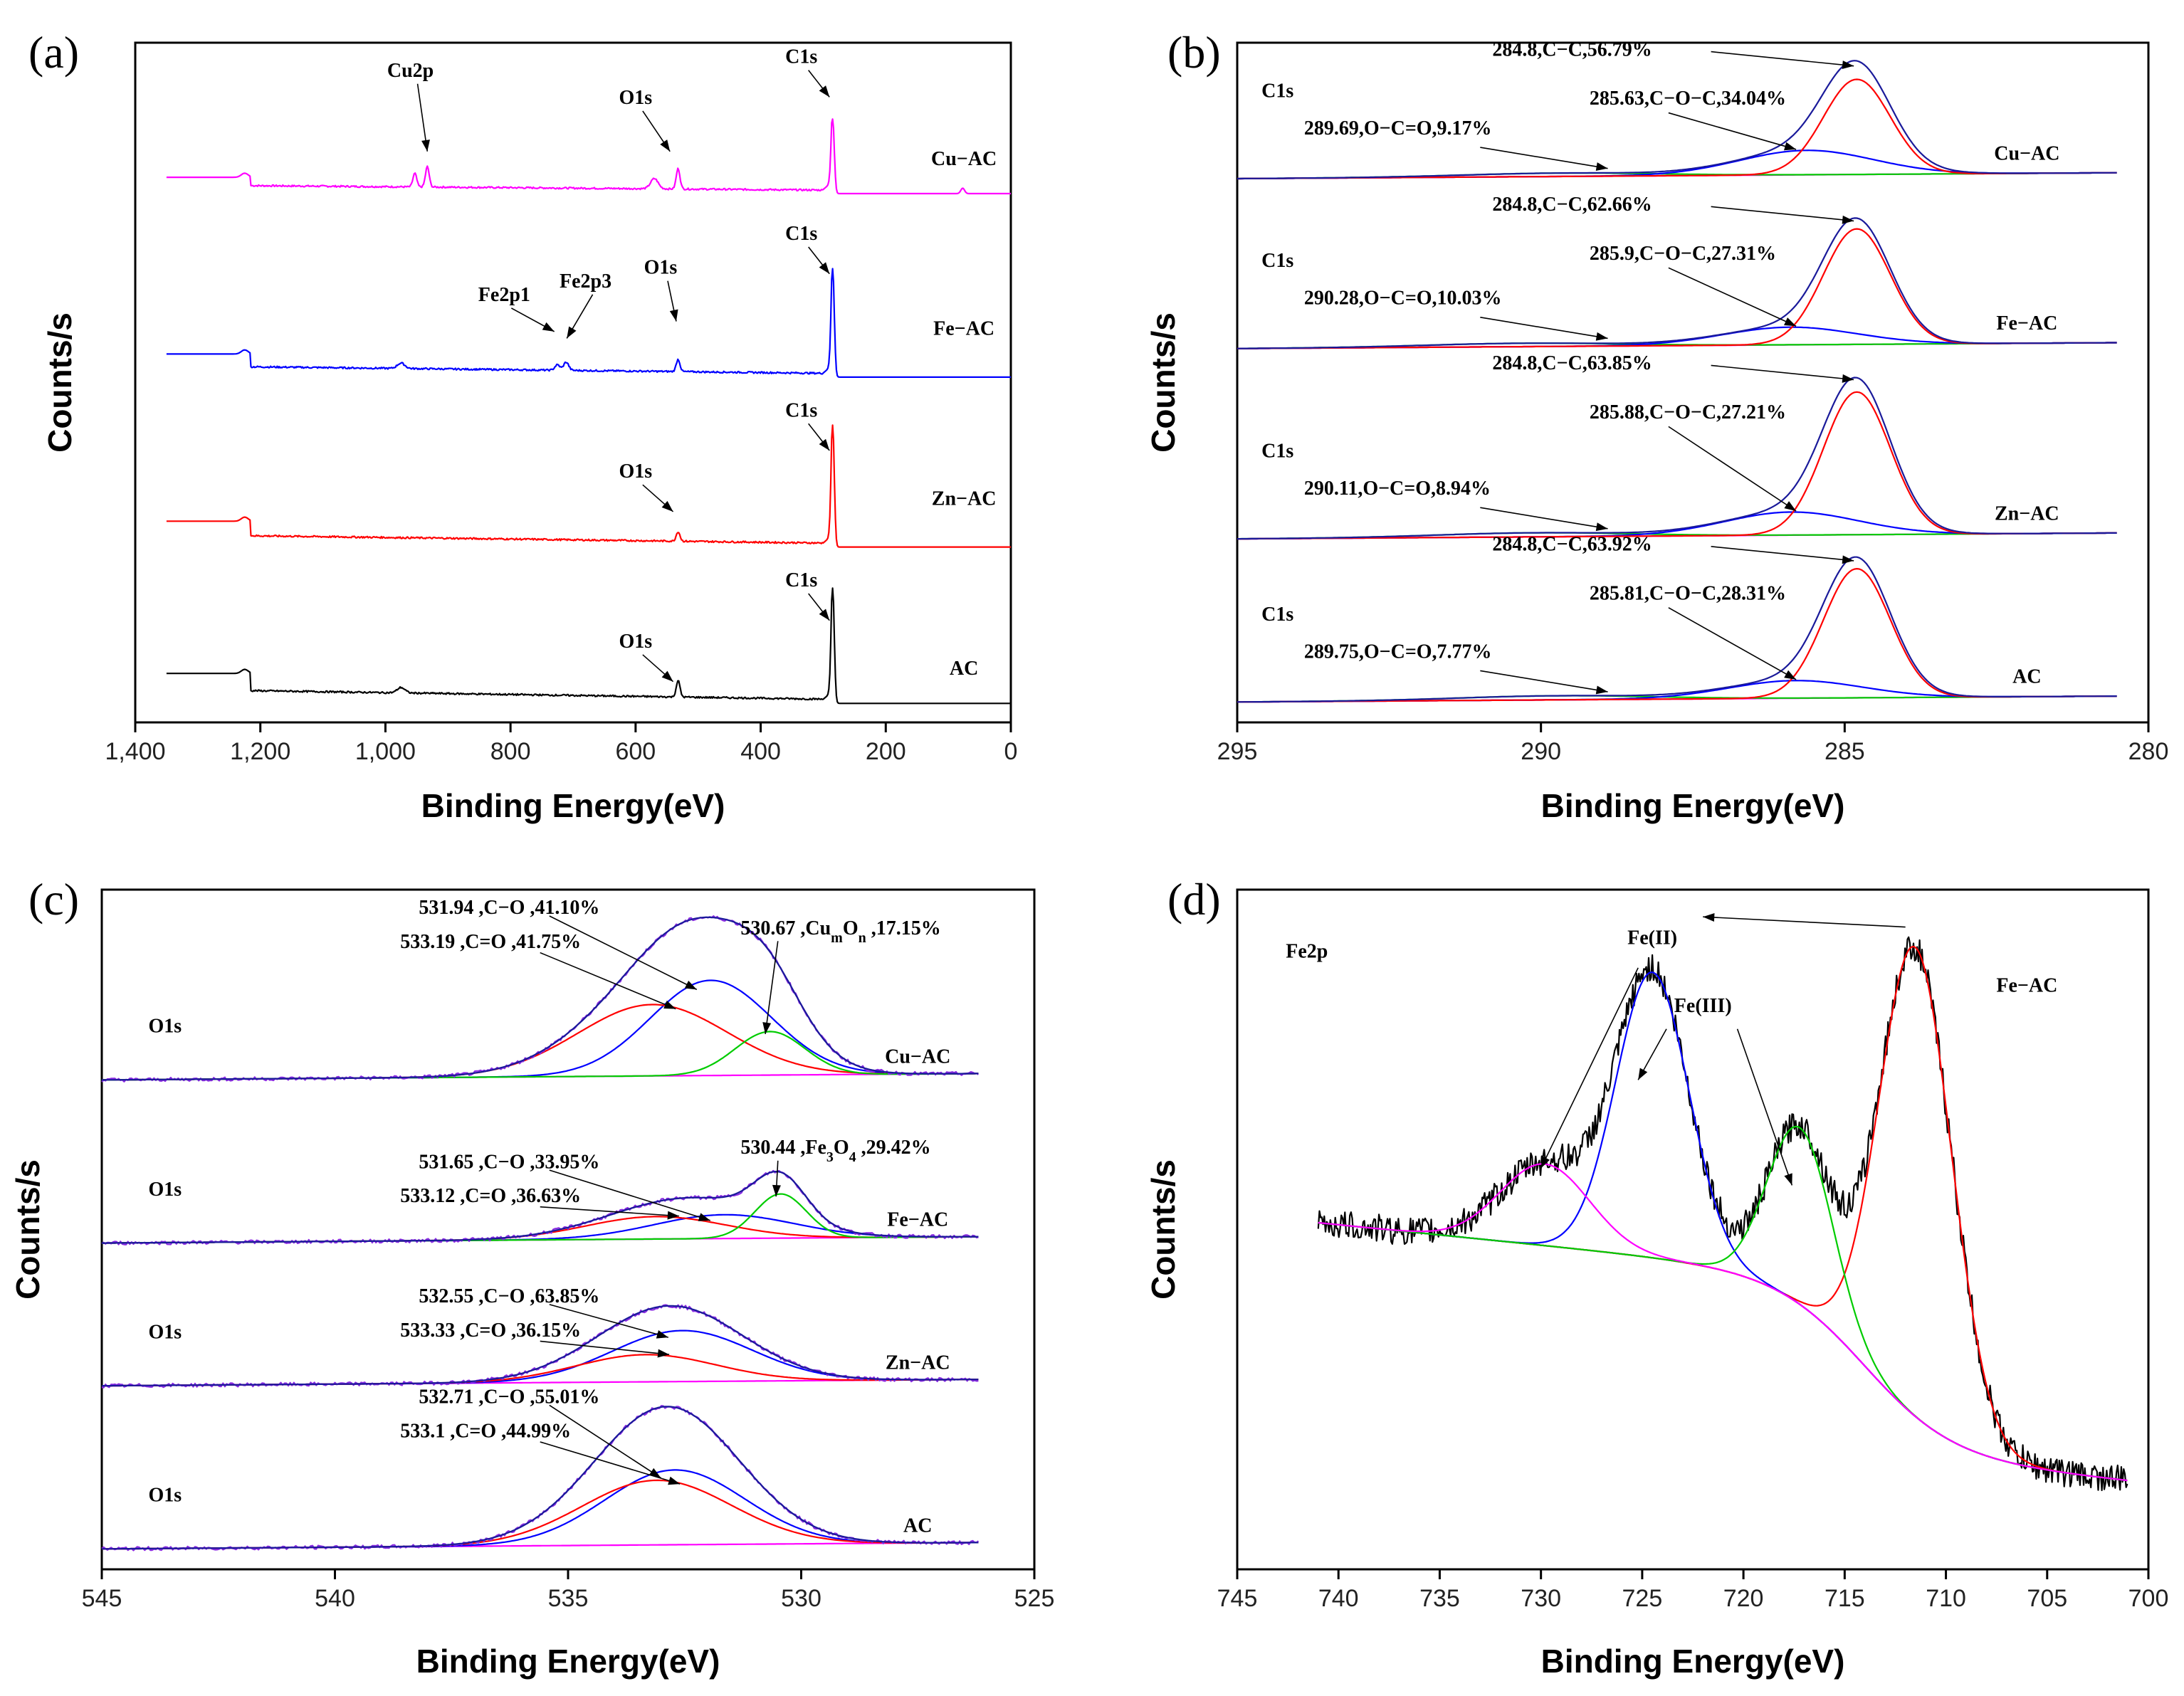 This screenshot has height=1696, width=2184. Describe the element at coordinates (1572, 205) in the screenshot. I see `peak-label: 284.8,C−C,62.66%` at that location.